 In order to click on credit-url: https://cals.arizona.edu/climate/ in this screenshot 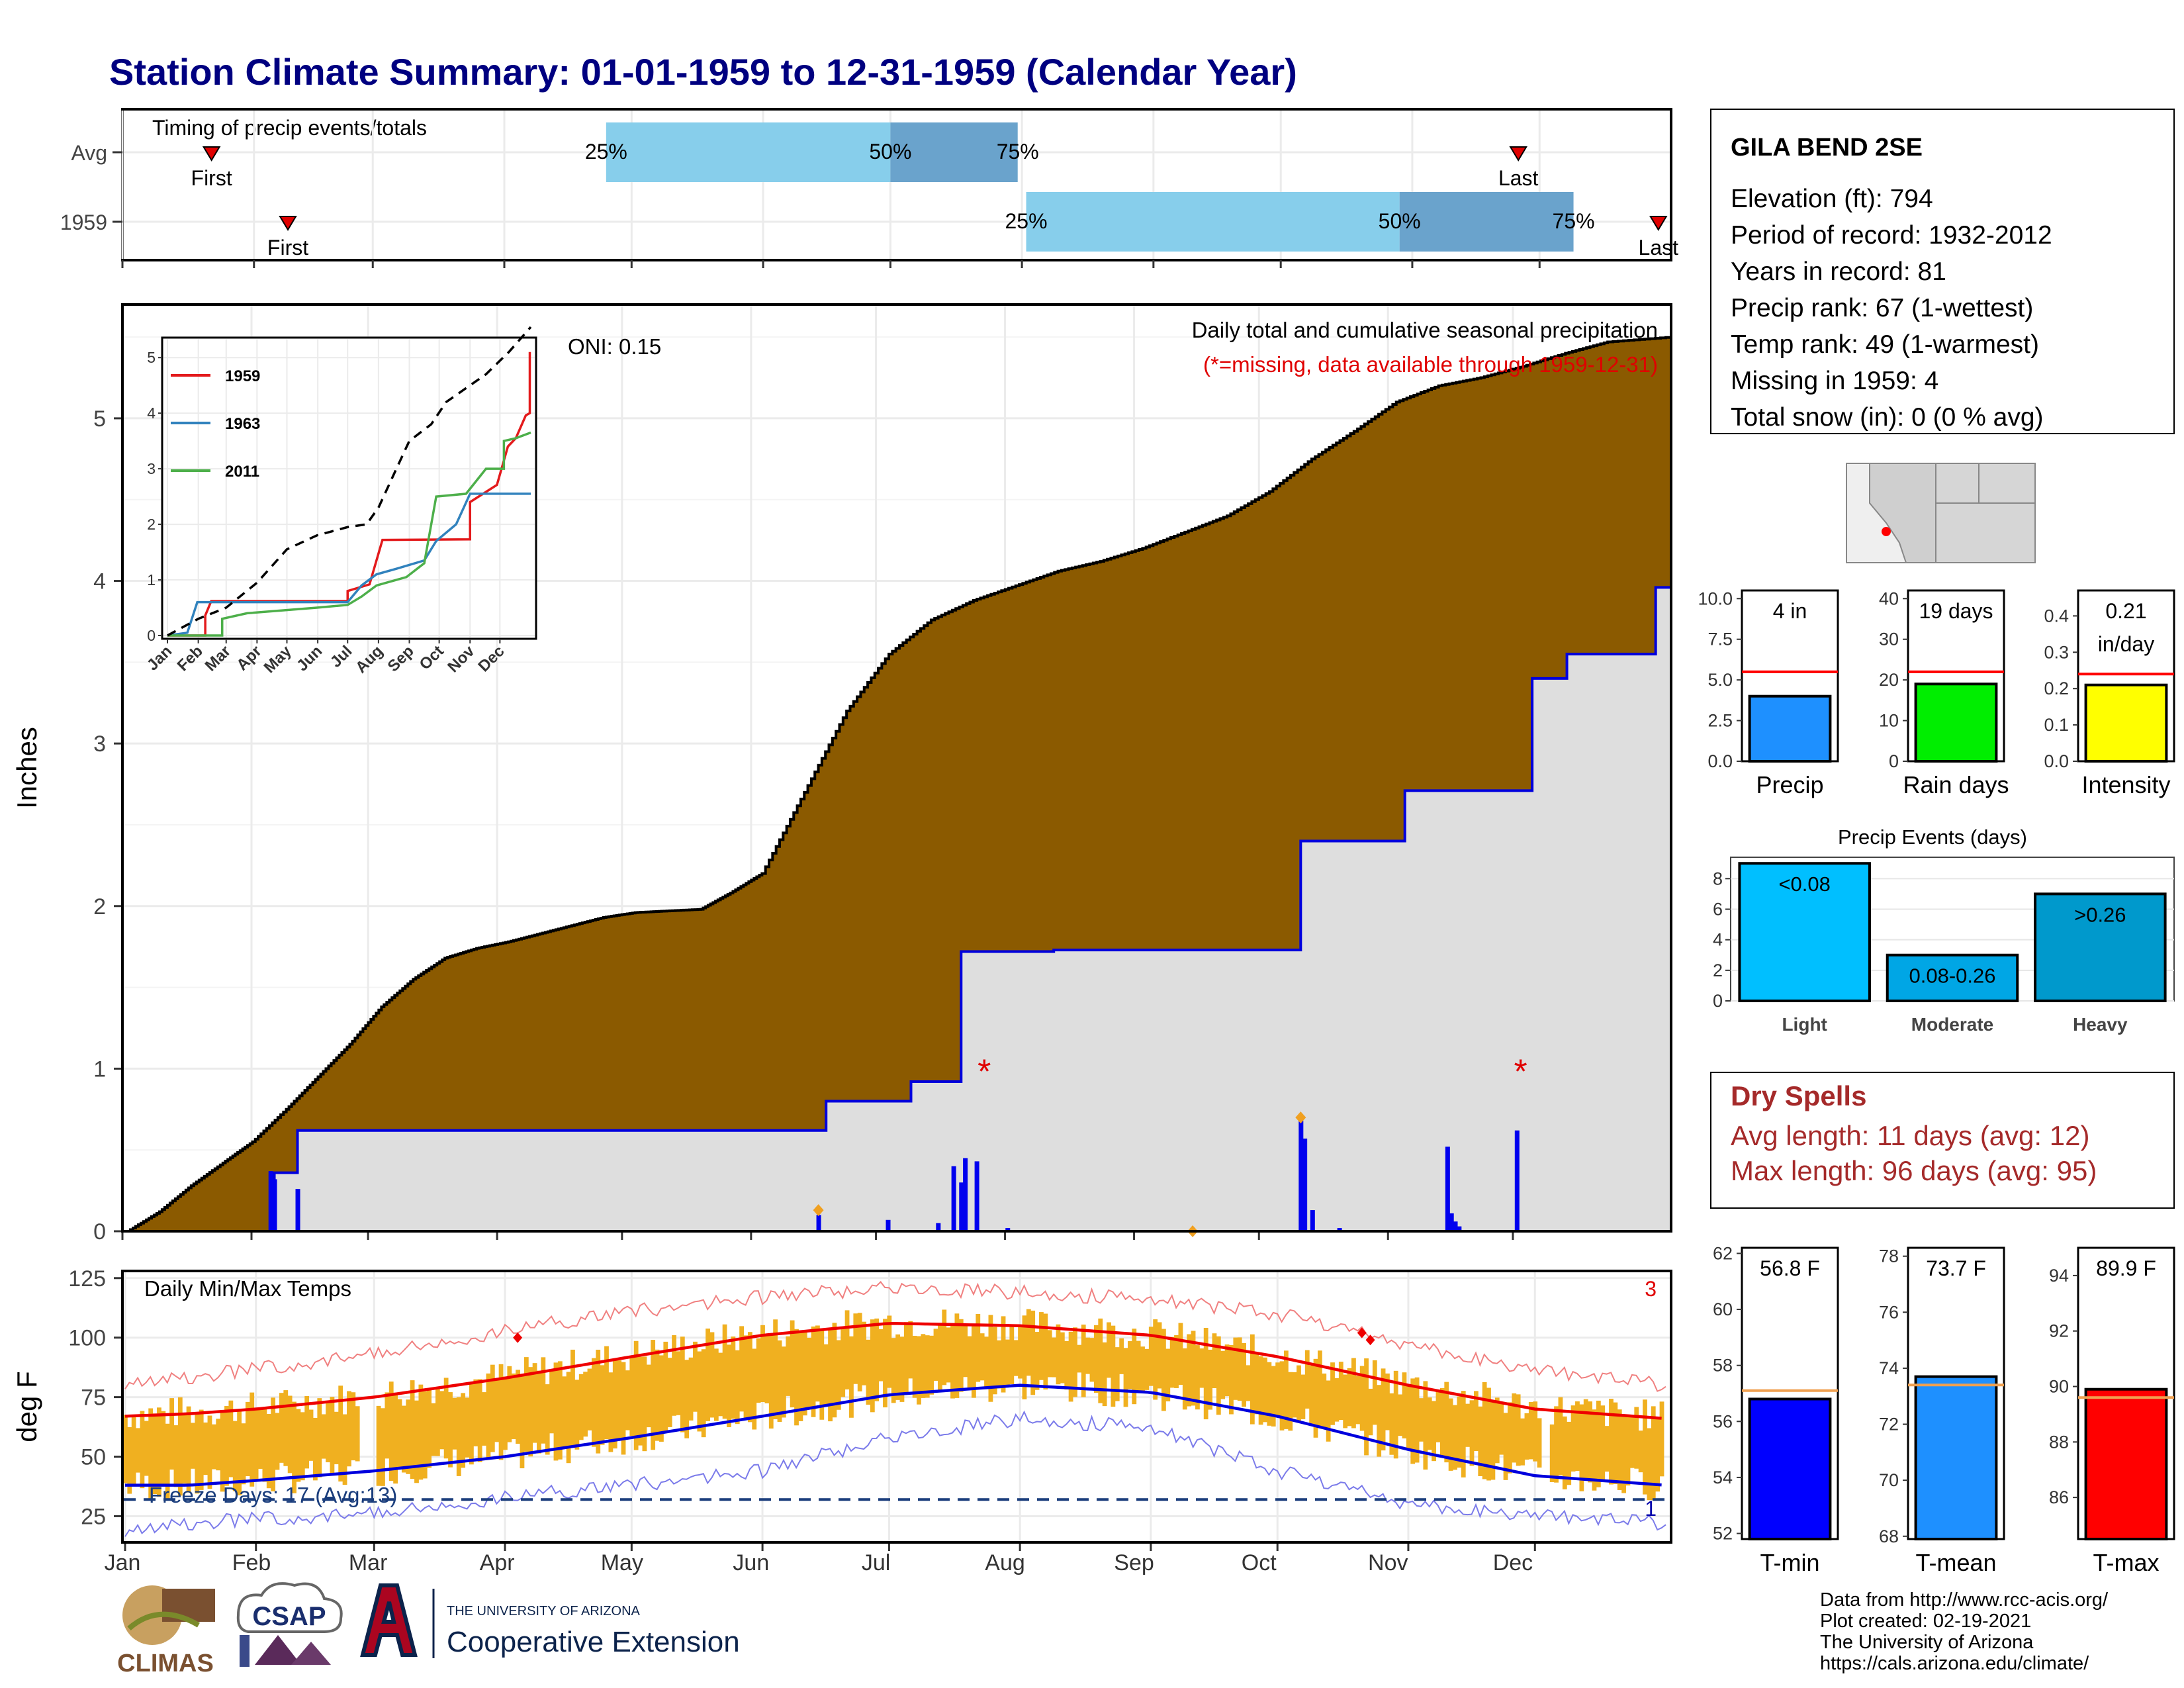, I will do `click(1954, 1663)`.